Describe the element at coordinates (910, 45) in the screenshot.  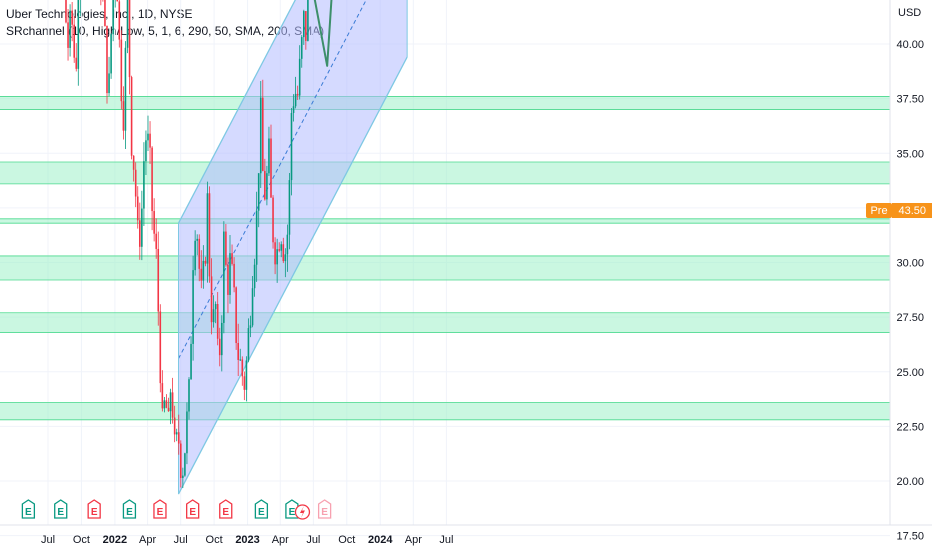
I see `price-tick-label: 40.00` at that location.